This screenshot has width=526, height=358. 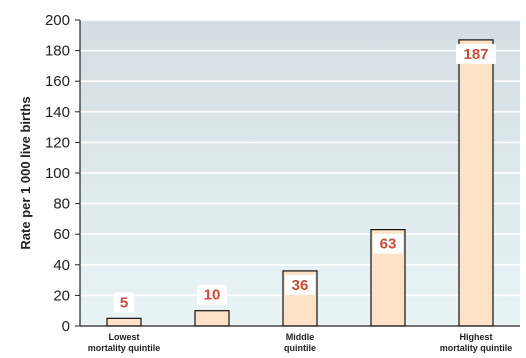 I want to click on y-tick-label: 160, so click(x=57, y=81).